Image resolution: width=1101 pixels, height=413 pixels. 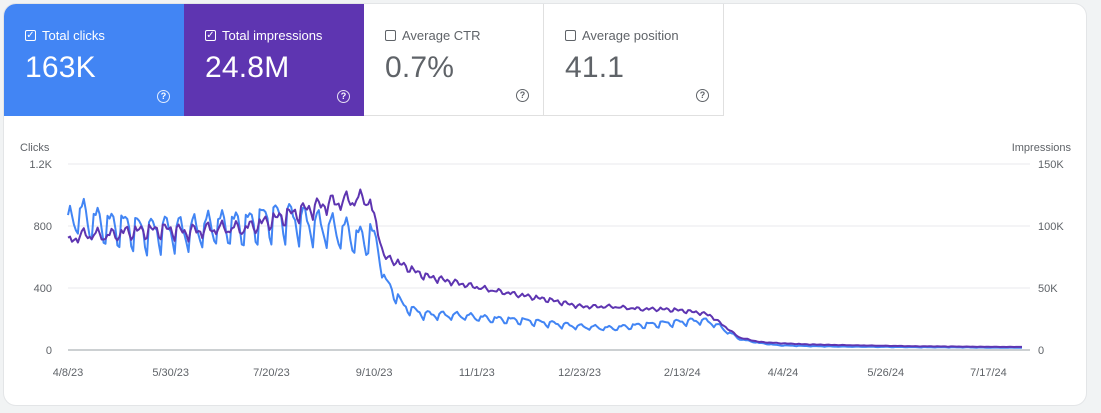 What do you see at coordinates (595, 67) in the screenshot?
I see `metric-value: 41.1` at bounding box center [595, 67].